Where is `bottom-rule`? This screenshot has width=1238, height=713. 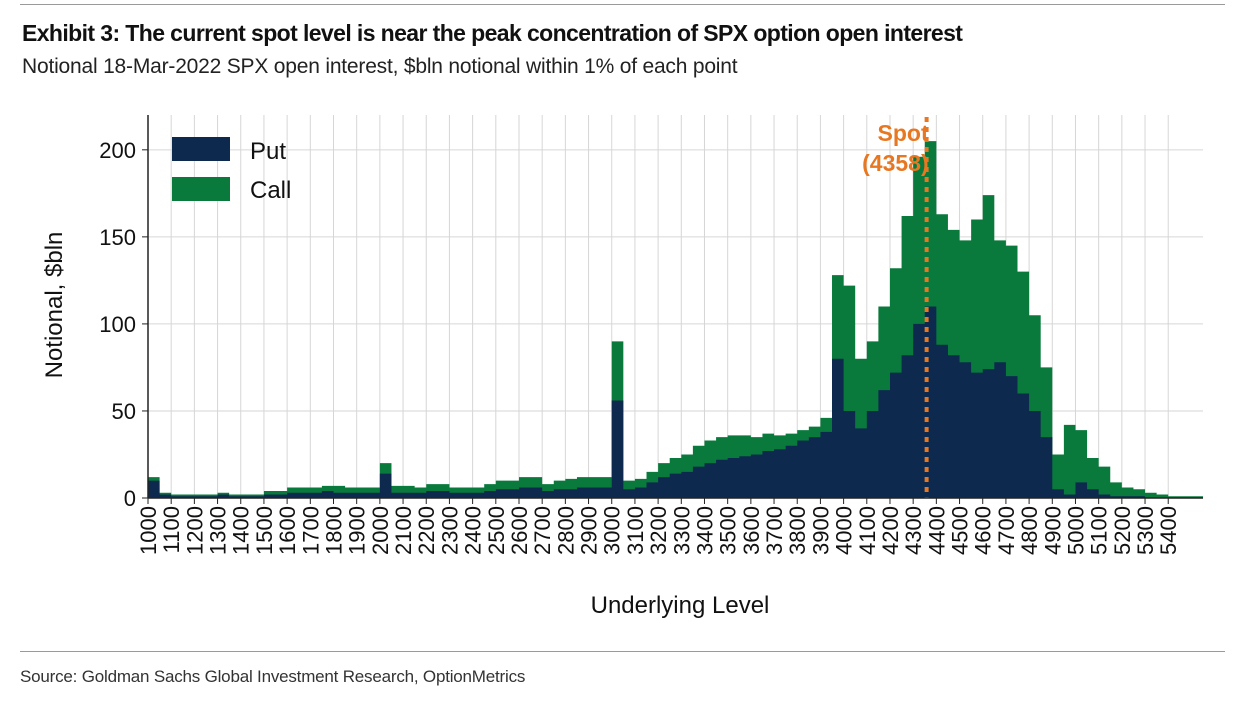 bottom-rule is located at coordinates (622, 651).